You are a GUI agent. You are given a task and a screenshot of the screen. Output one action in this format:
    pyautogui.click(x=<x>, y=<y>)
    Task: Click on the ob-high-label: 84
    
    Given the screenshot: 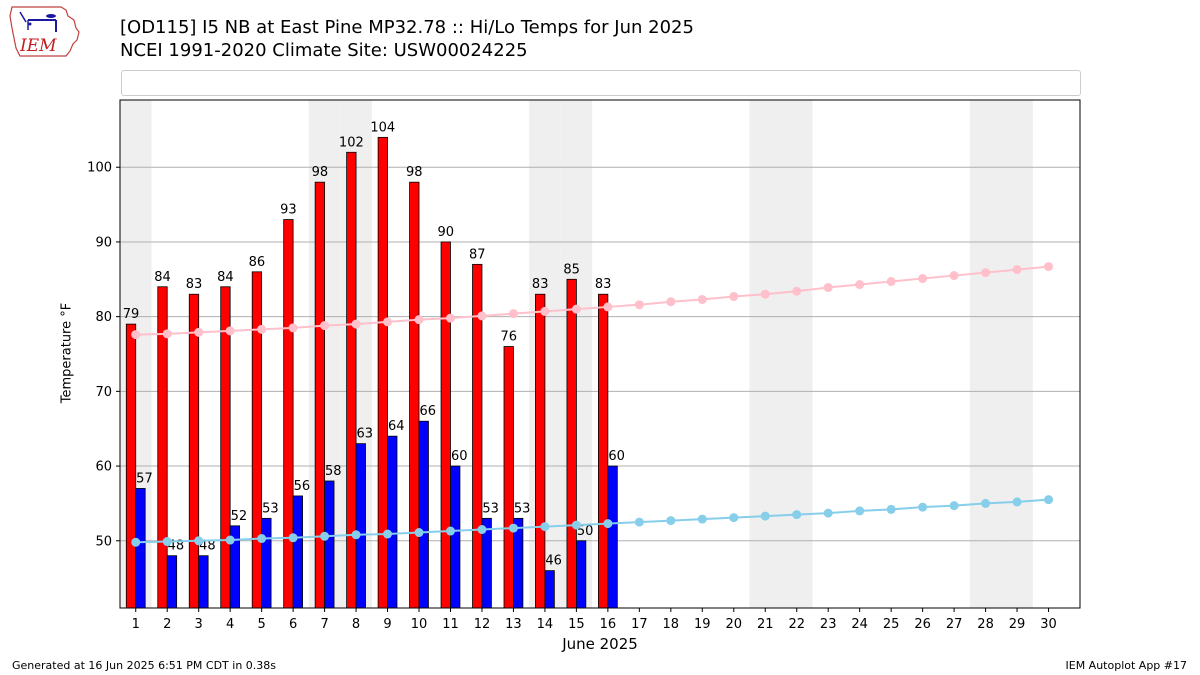 What is the action you would take?
    pyautogui.click(x=225, y=277)
    